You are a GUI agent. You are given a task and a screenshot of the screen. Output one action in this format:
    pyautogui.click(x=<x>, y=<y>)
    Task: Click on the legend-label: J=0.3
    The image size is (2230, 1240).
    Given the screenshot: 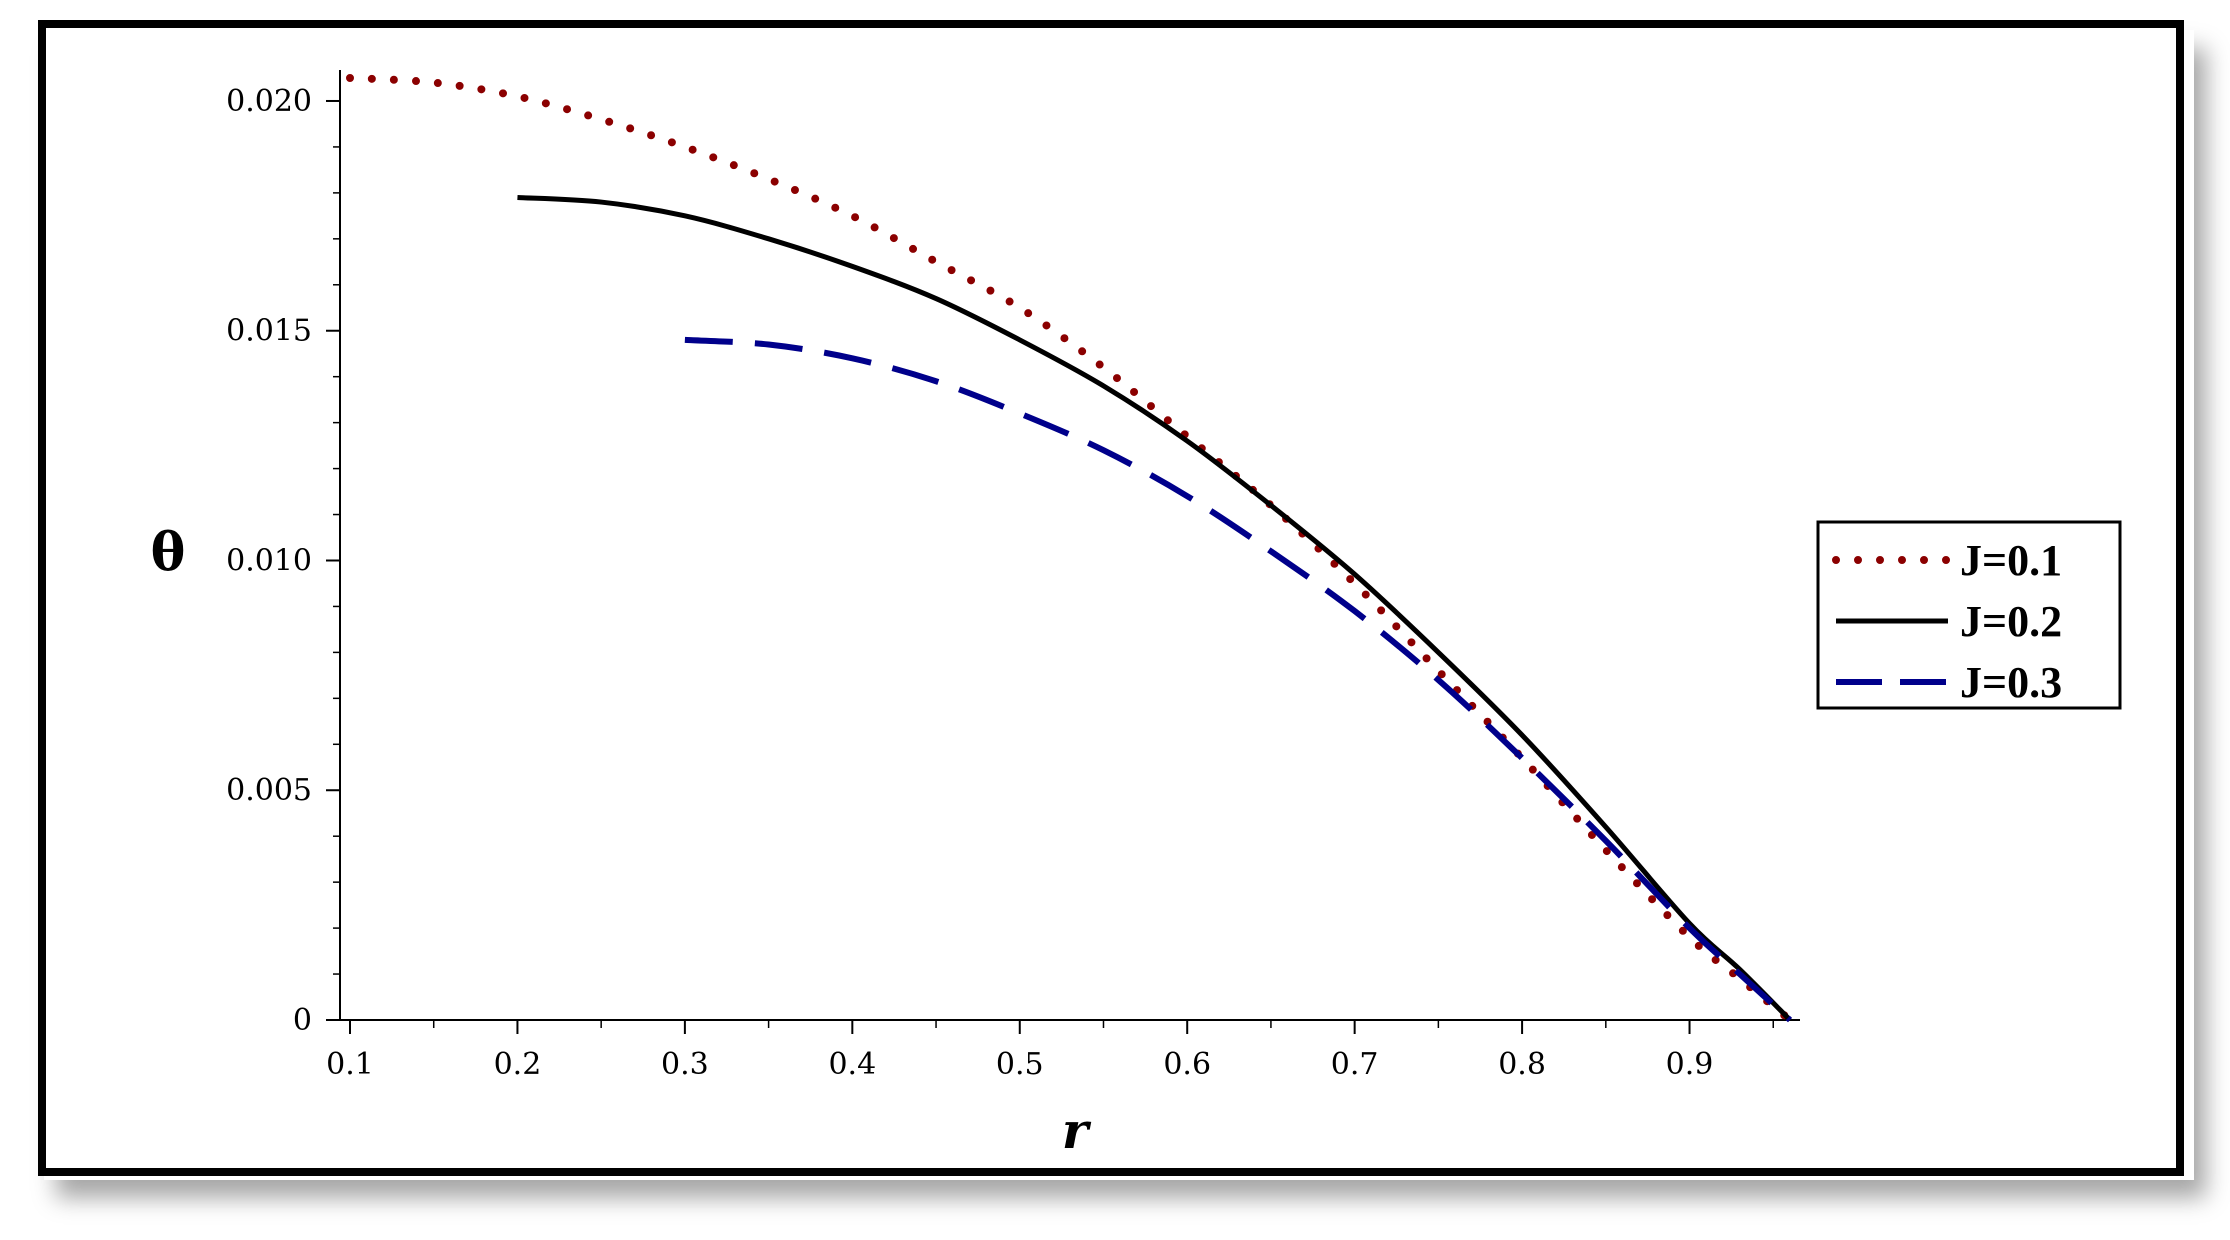 What is the action you would take?
    pyautogui.click(x=2011, y=682)
    